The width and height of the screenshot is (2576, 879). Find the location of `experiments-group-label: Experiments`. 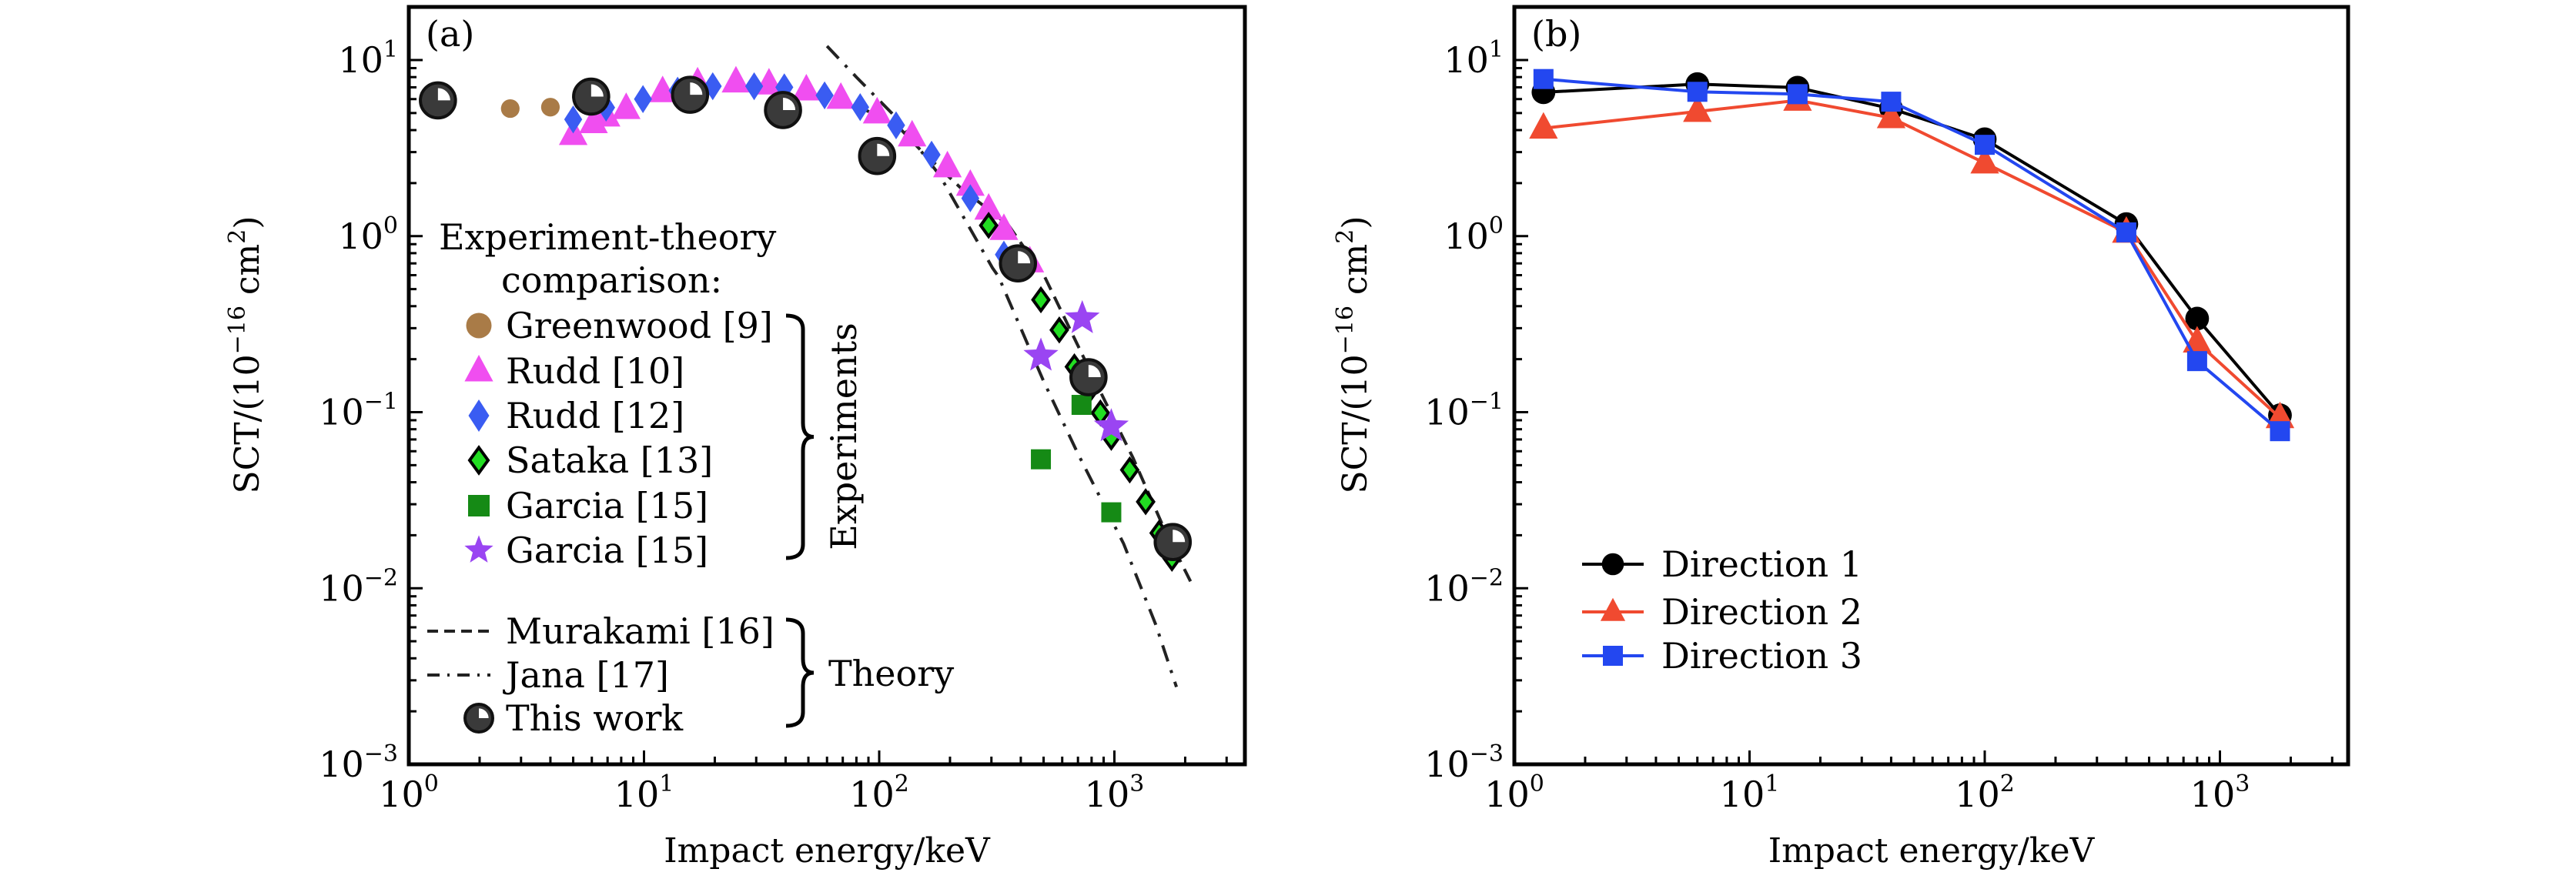

experiments-group-label: Experiments is located at coordinates (844, 436).